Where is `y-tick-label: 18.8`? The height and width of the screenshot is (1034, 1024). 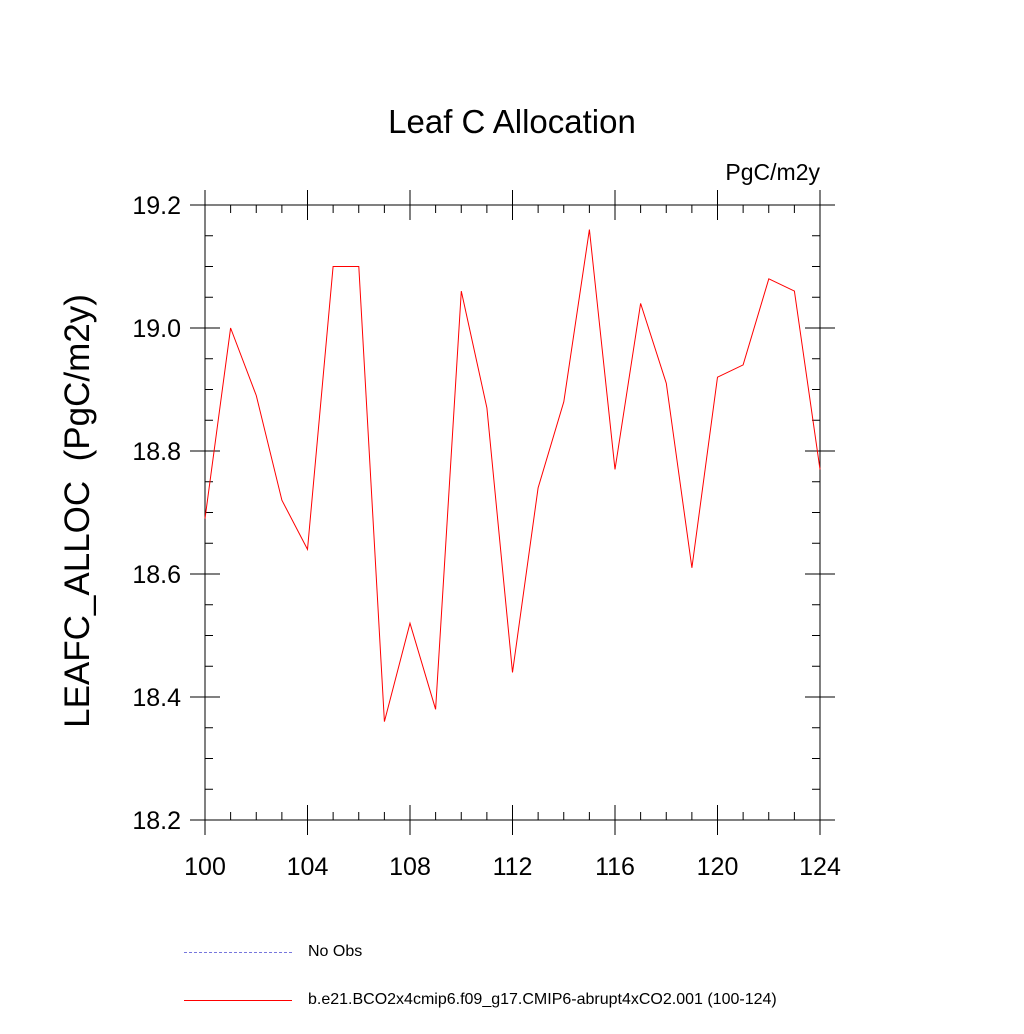 y-tick-label: 18.8 is located at coordinates (156, 452).